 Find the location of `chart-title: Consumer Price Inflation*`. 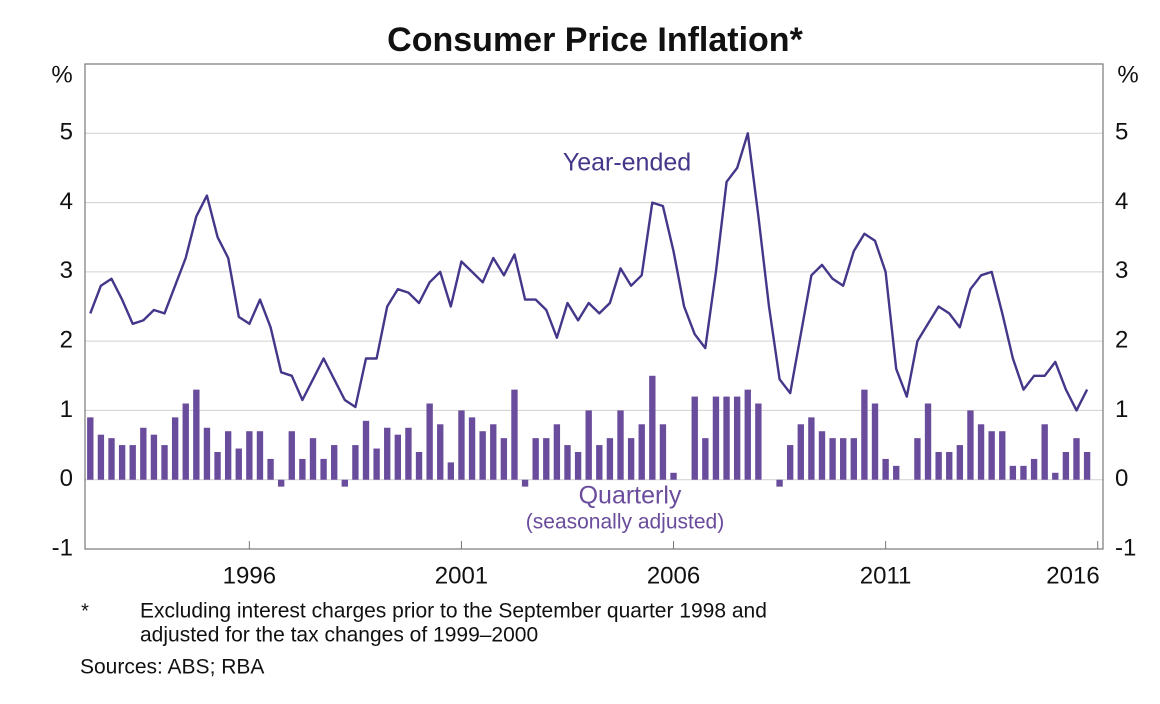

chart-title: Consumer Price Inflation* is located at coordinates (595, 40).